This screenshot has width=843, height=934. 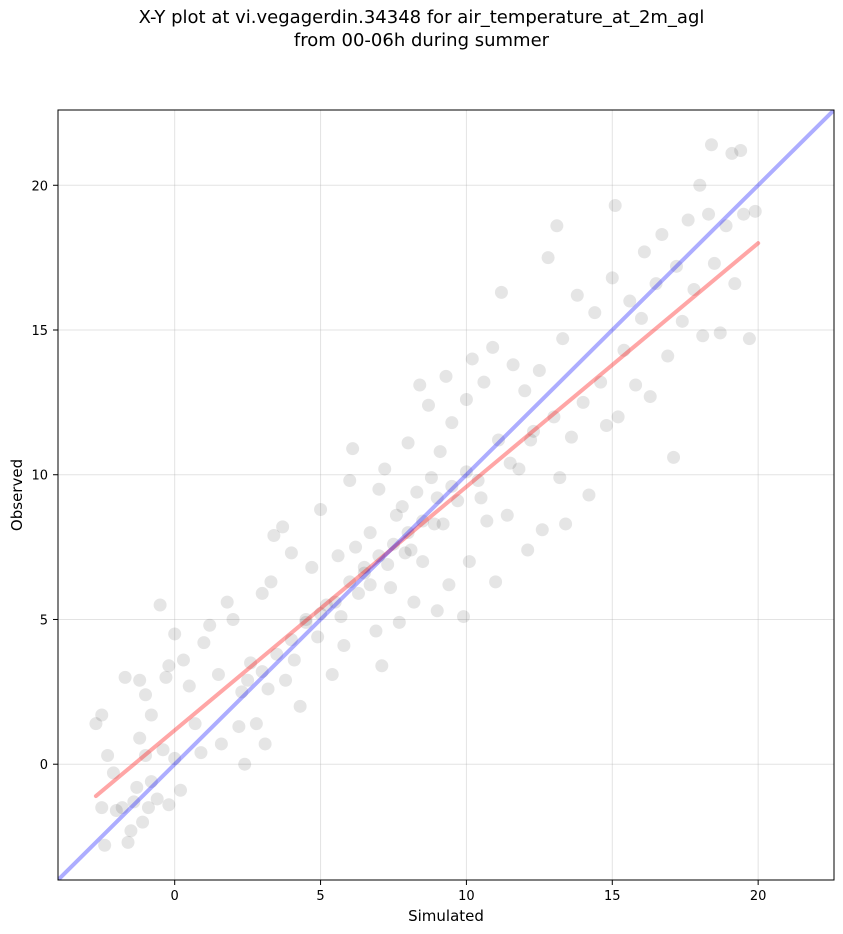 What do you see at coordinates (446, 916) in the screenshot?
I see `x-axis-label: Simulated` at bounding box center [446, 916].